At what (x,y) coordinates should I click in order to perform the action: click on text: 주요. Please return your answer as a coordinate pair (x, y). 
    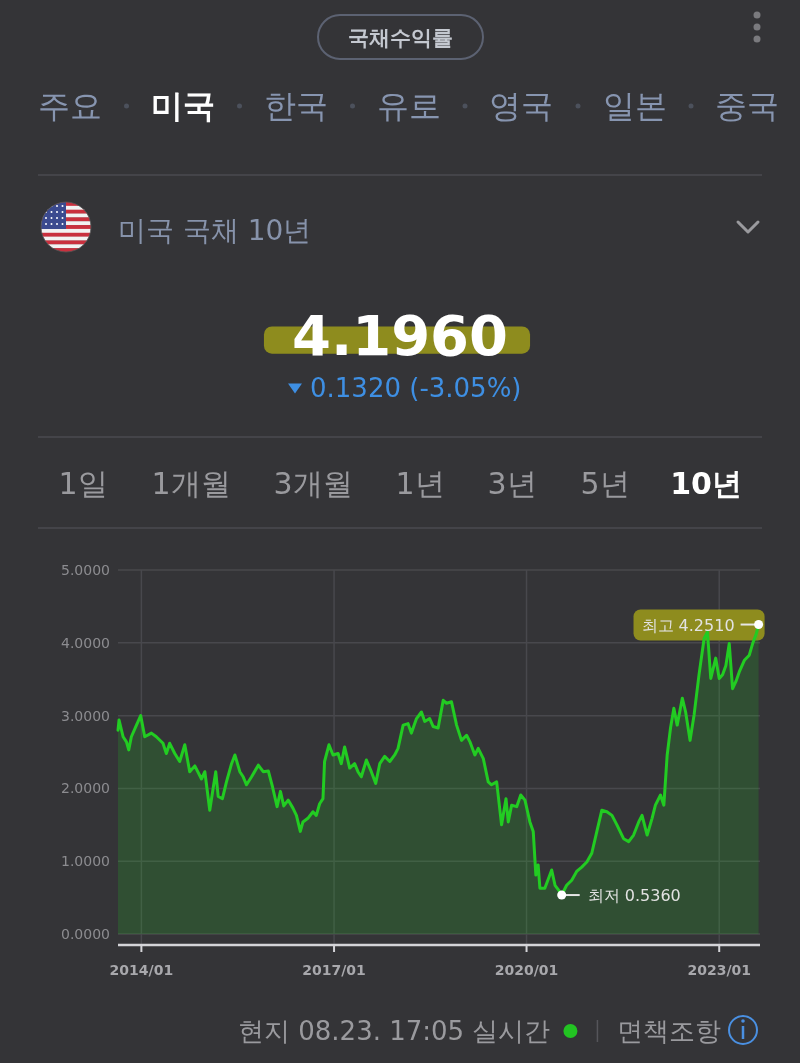
    Looking at the image, I should click on (70, 106).